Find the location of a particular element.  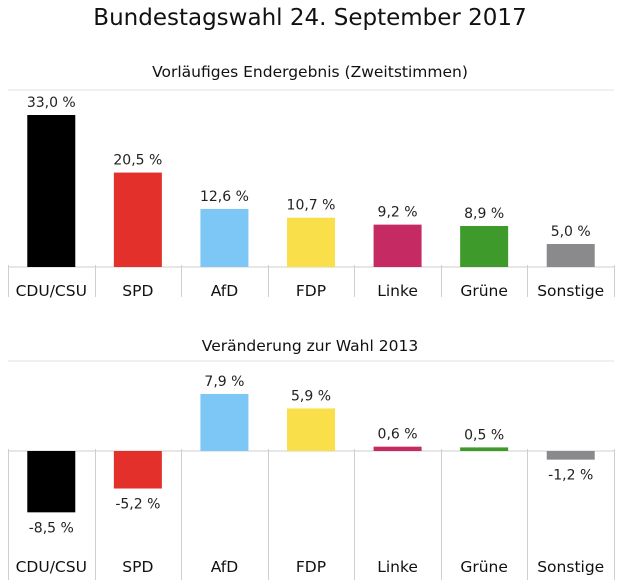

value-label-gruene: 0,5 % is located at coordinates (484, 435).